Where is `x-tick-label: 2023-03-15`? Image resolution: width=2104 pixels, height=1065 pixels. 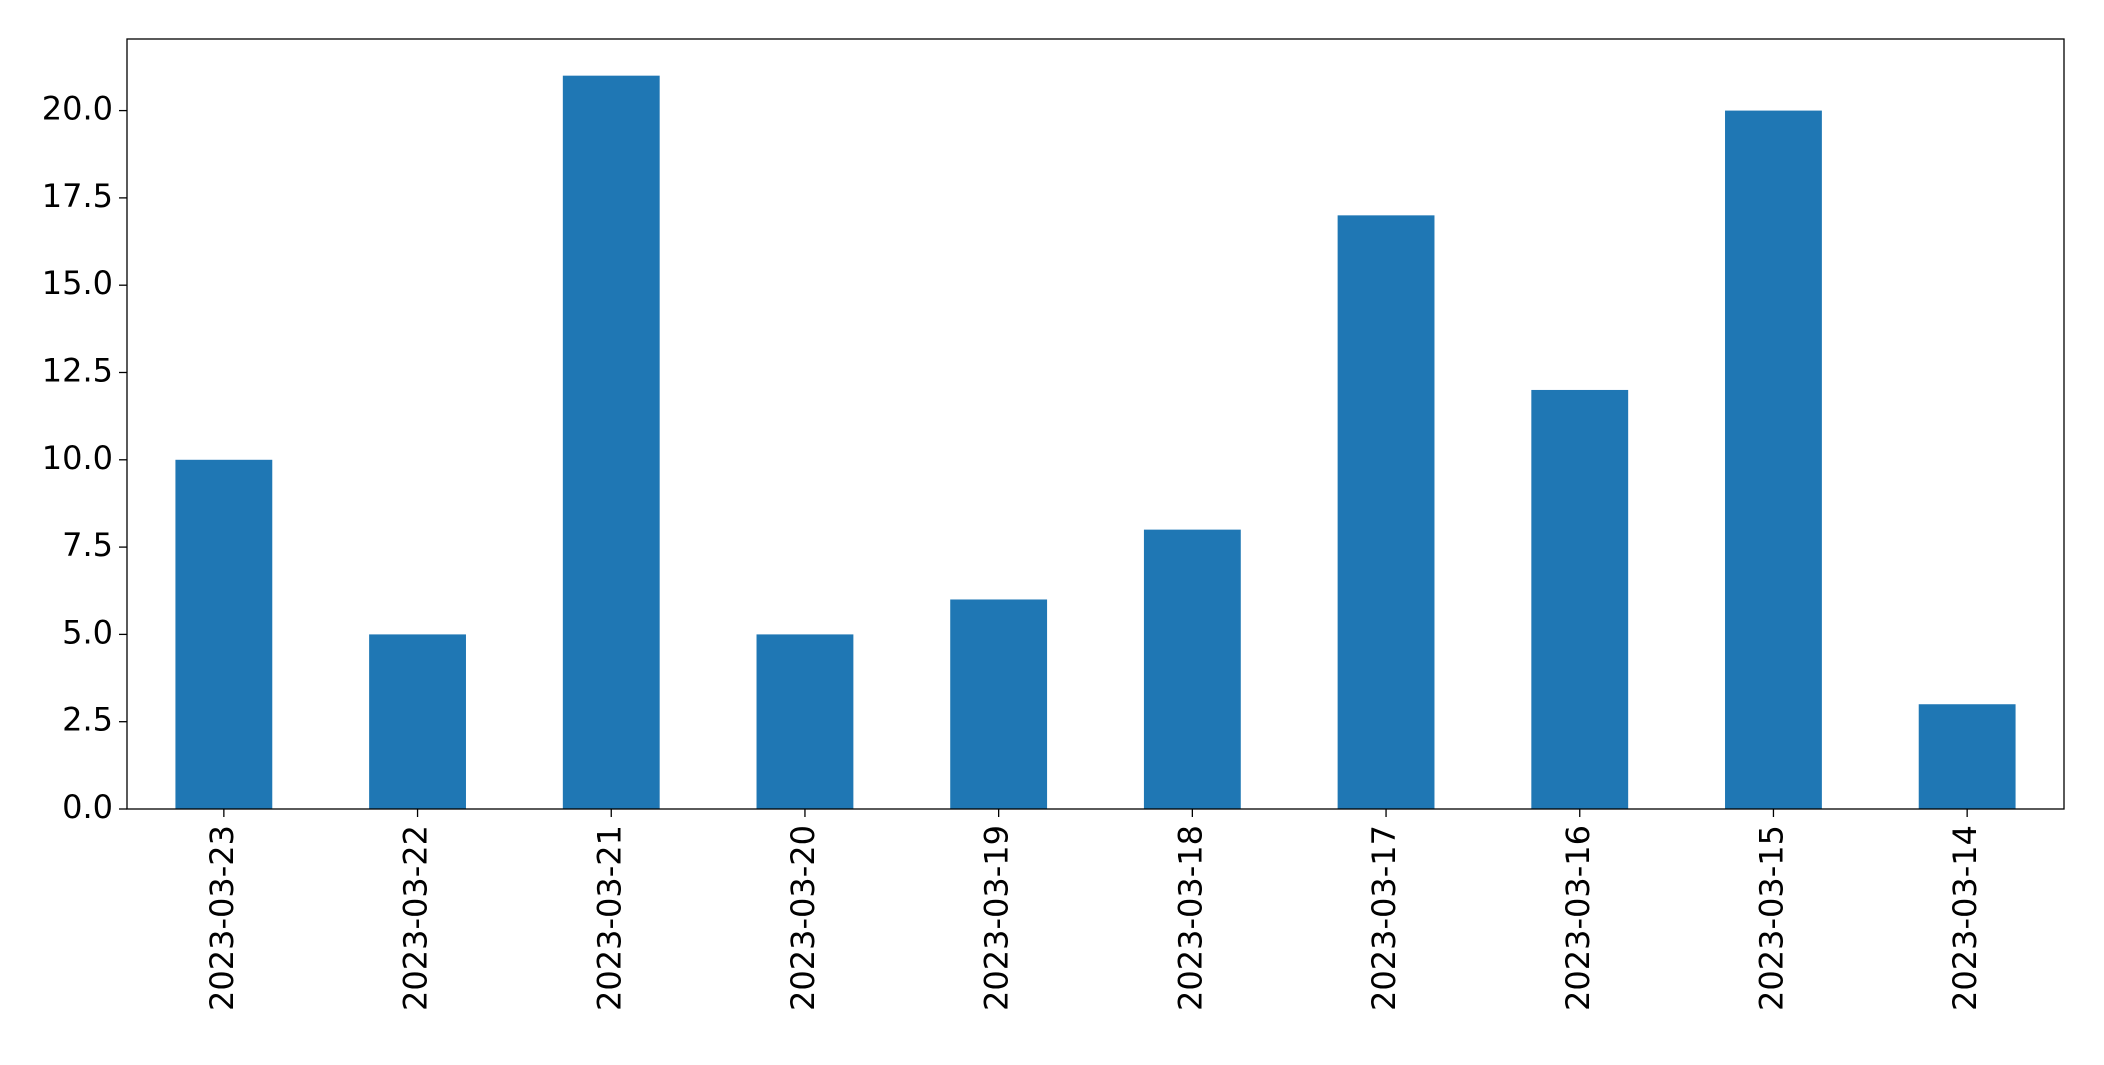
x-tick-label: 2023-03-15 is located at coordinates (1771, 918).